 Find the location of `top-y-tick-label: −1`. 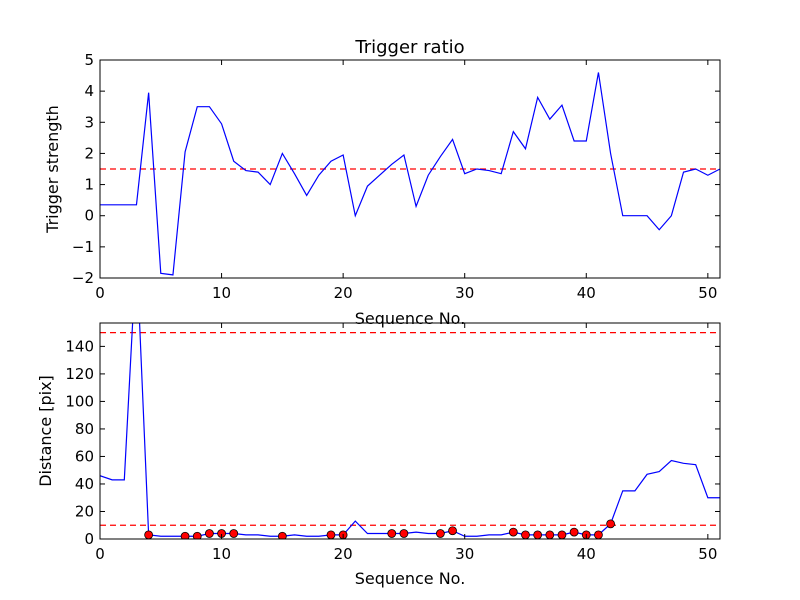

top-y-tick-label: −1 is located at coordinates (83, 247).